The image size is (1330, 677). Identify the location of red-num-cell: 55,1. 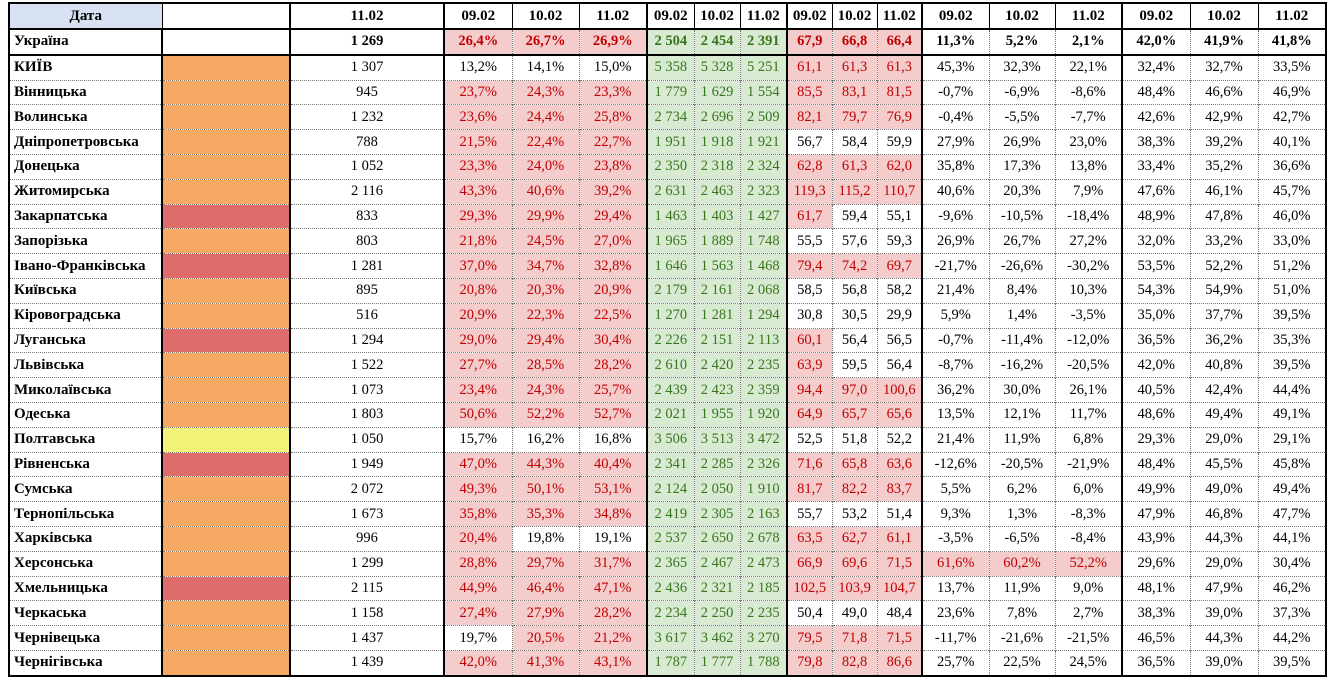
(899, 216).